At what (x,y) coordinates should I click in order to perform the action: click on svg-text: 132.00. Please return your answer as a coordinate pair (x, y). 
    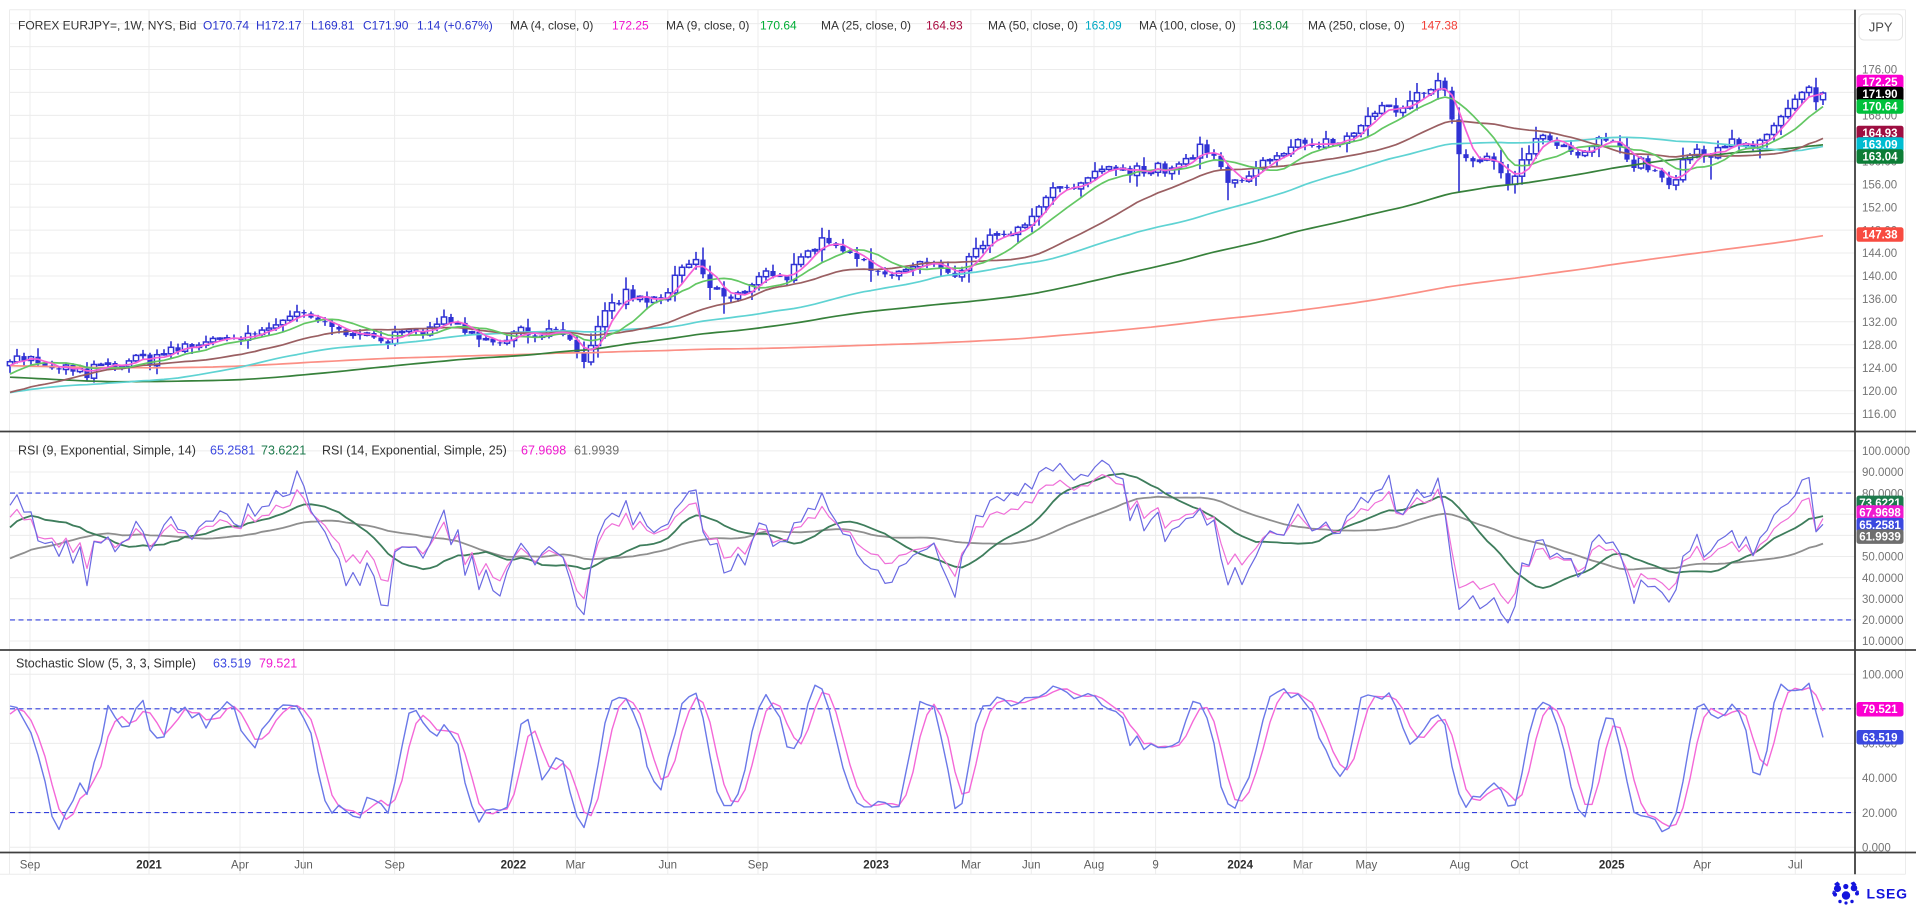
    Looking at the image, I should click on (1879, 323).